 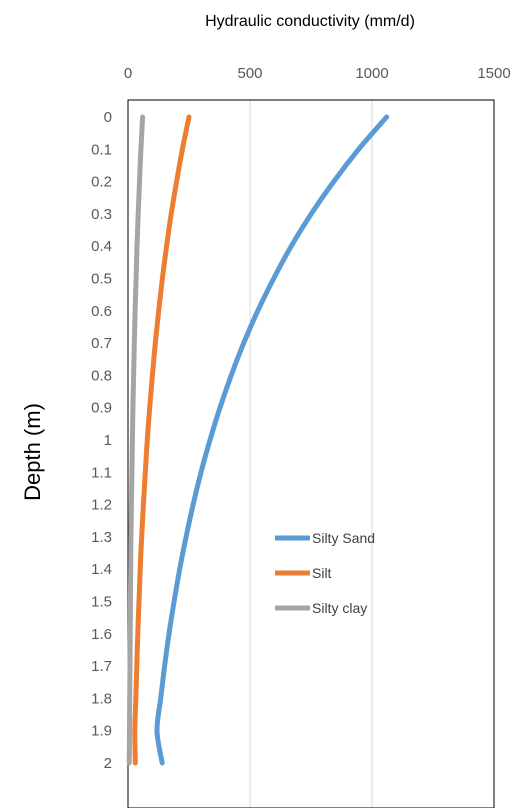 What do you see at coordinates (343, 538) in the screenshot?
I see `legend-label: Silty Sand` at bounding box center [343, 538].